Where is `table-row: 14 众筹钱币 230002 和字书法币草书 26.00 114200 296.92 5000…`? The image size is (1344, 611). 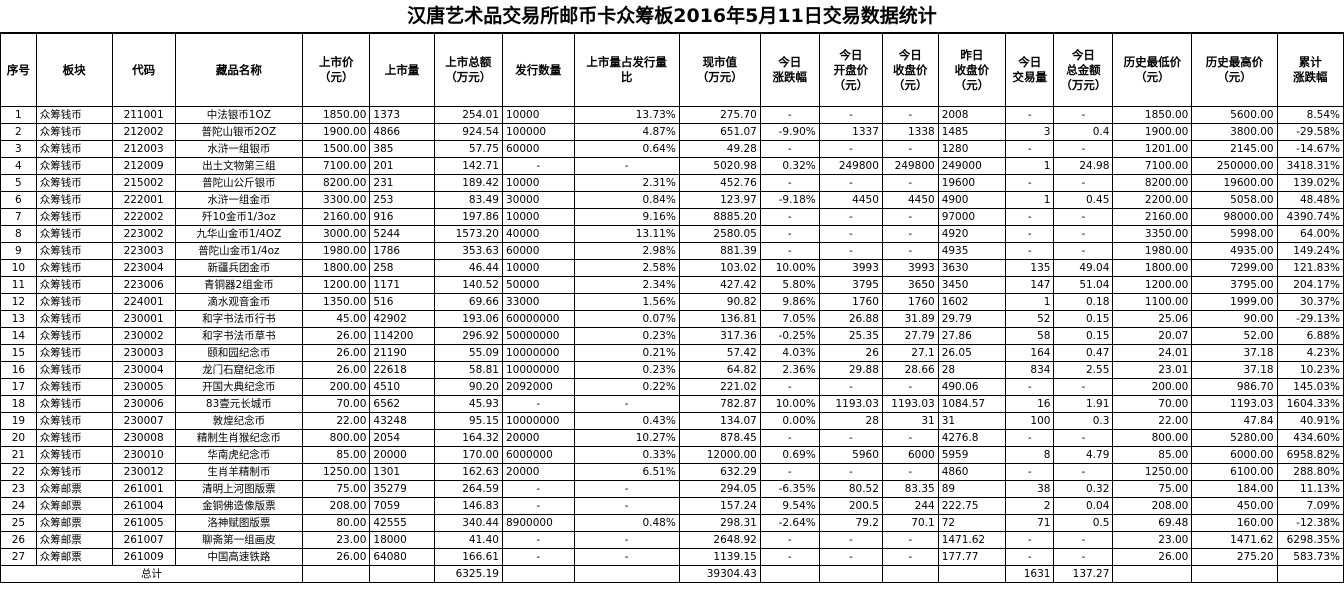 table-row: 14 众筹钱币 230002 和字书法币草书 26.00 114200 296.92 5000… is located at coordinates (672, 336).